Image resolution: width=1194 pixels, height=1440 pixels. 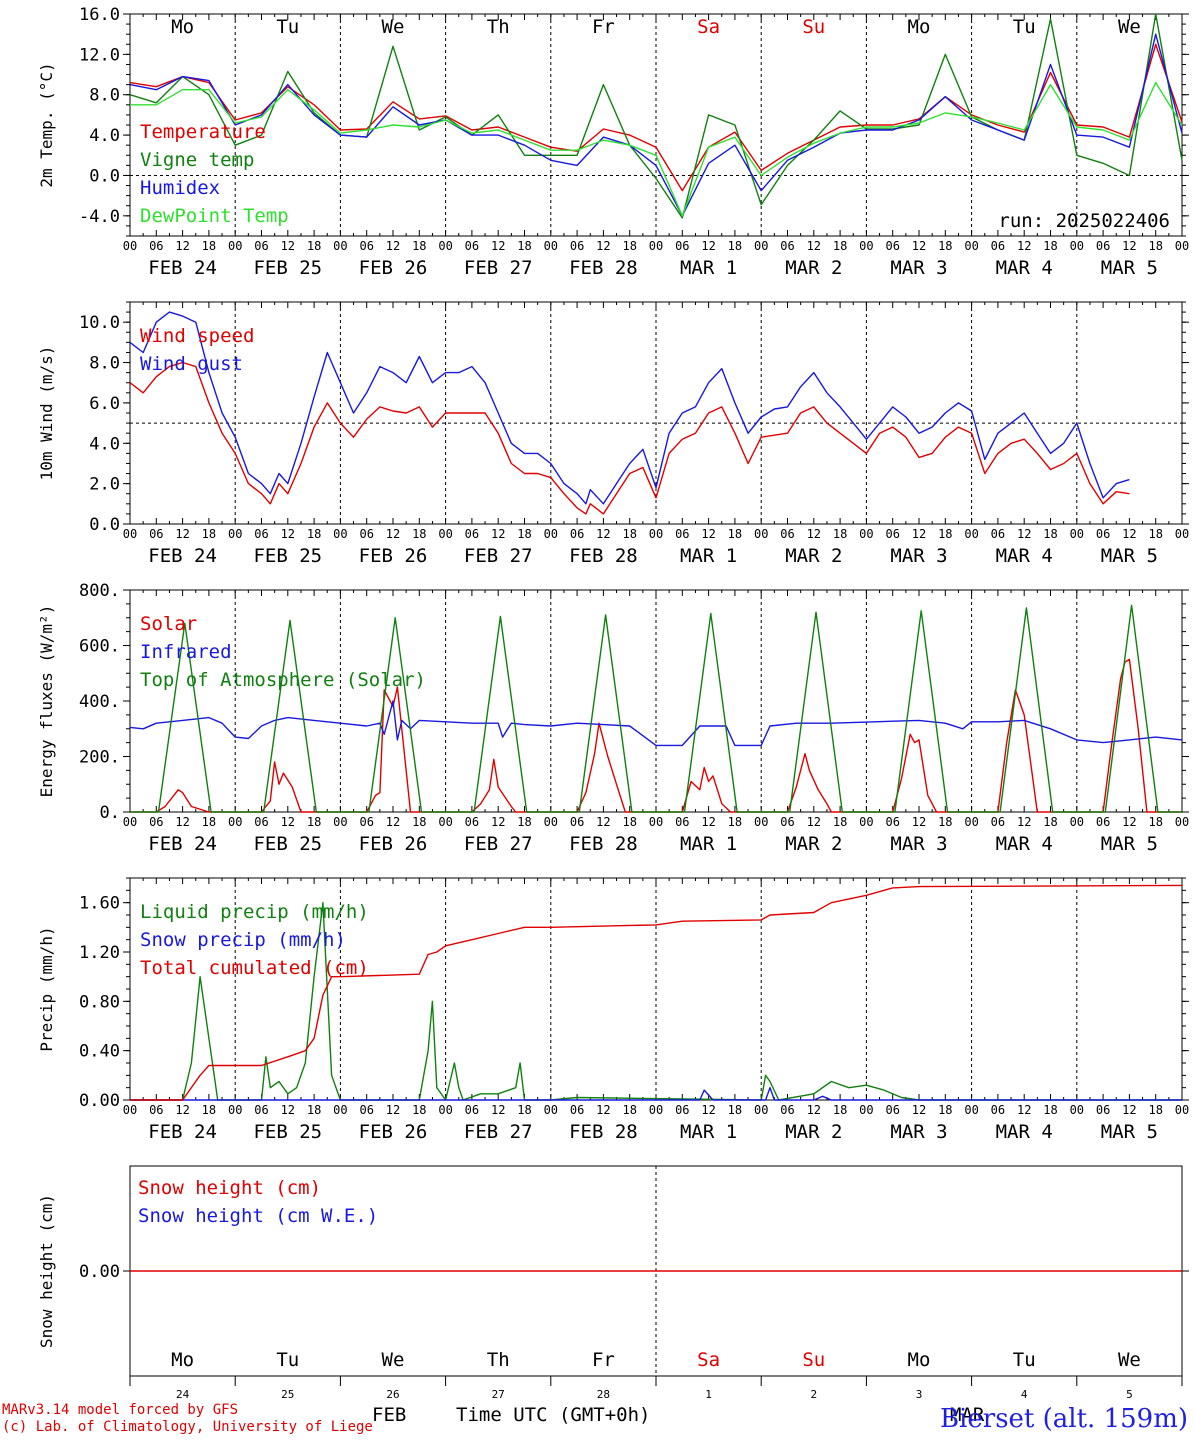 I want to click on model-credit-line: MARv3.14 model forced by GFS, so click(x=120, y=1410).